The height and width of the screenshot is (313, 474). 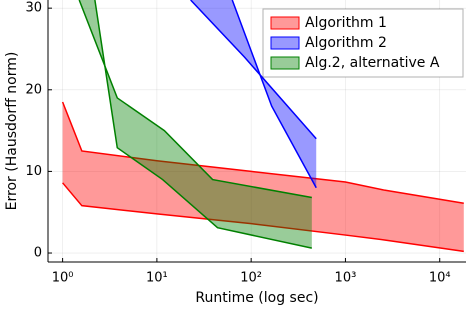 I want to click on band-lower-line, so click(x=274, y=94).